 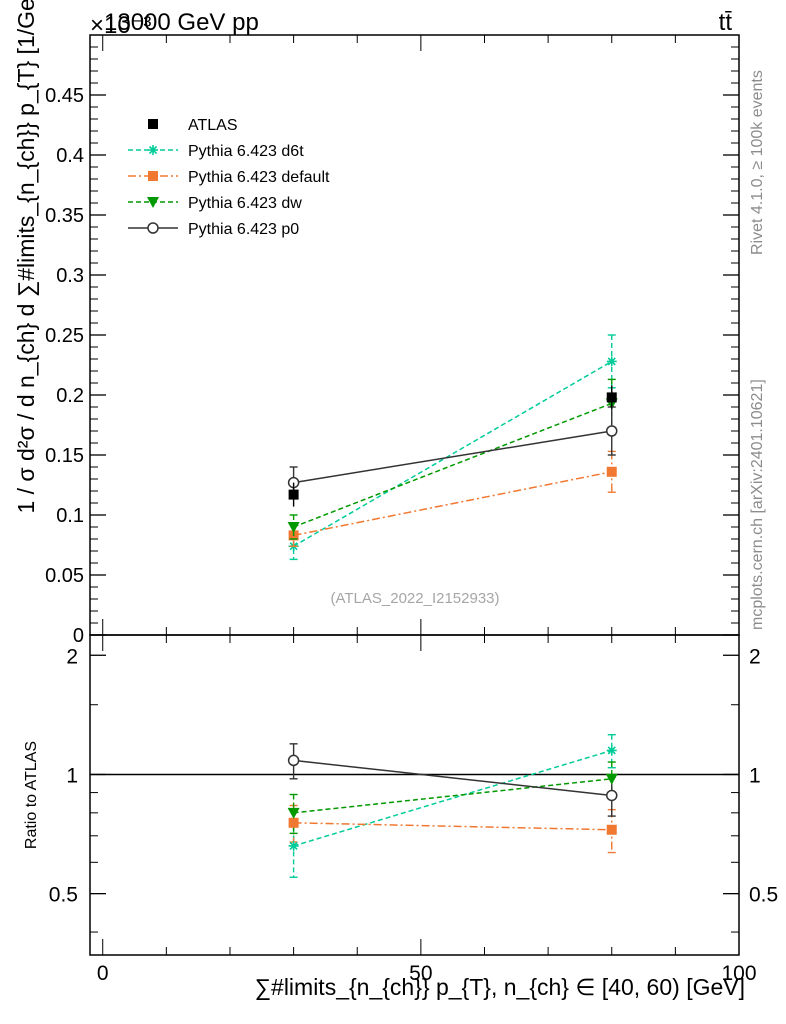 What do you see at coordinates (70, 516) in the screenshot?
I see `main-y-tick-label: 0.1` at bounding box center [70, 516].